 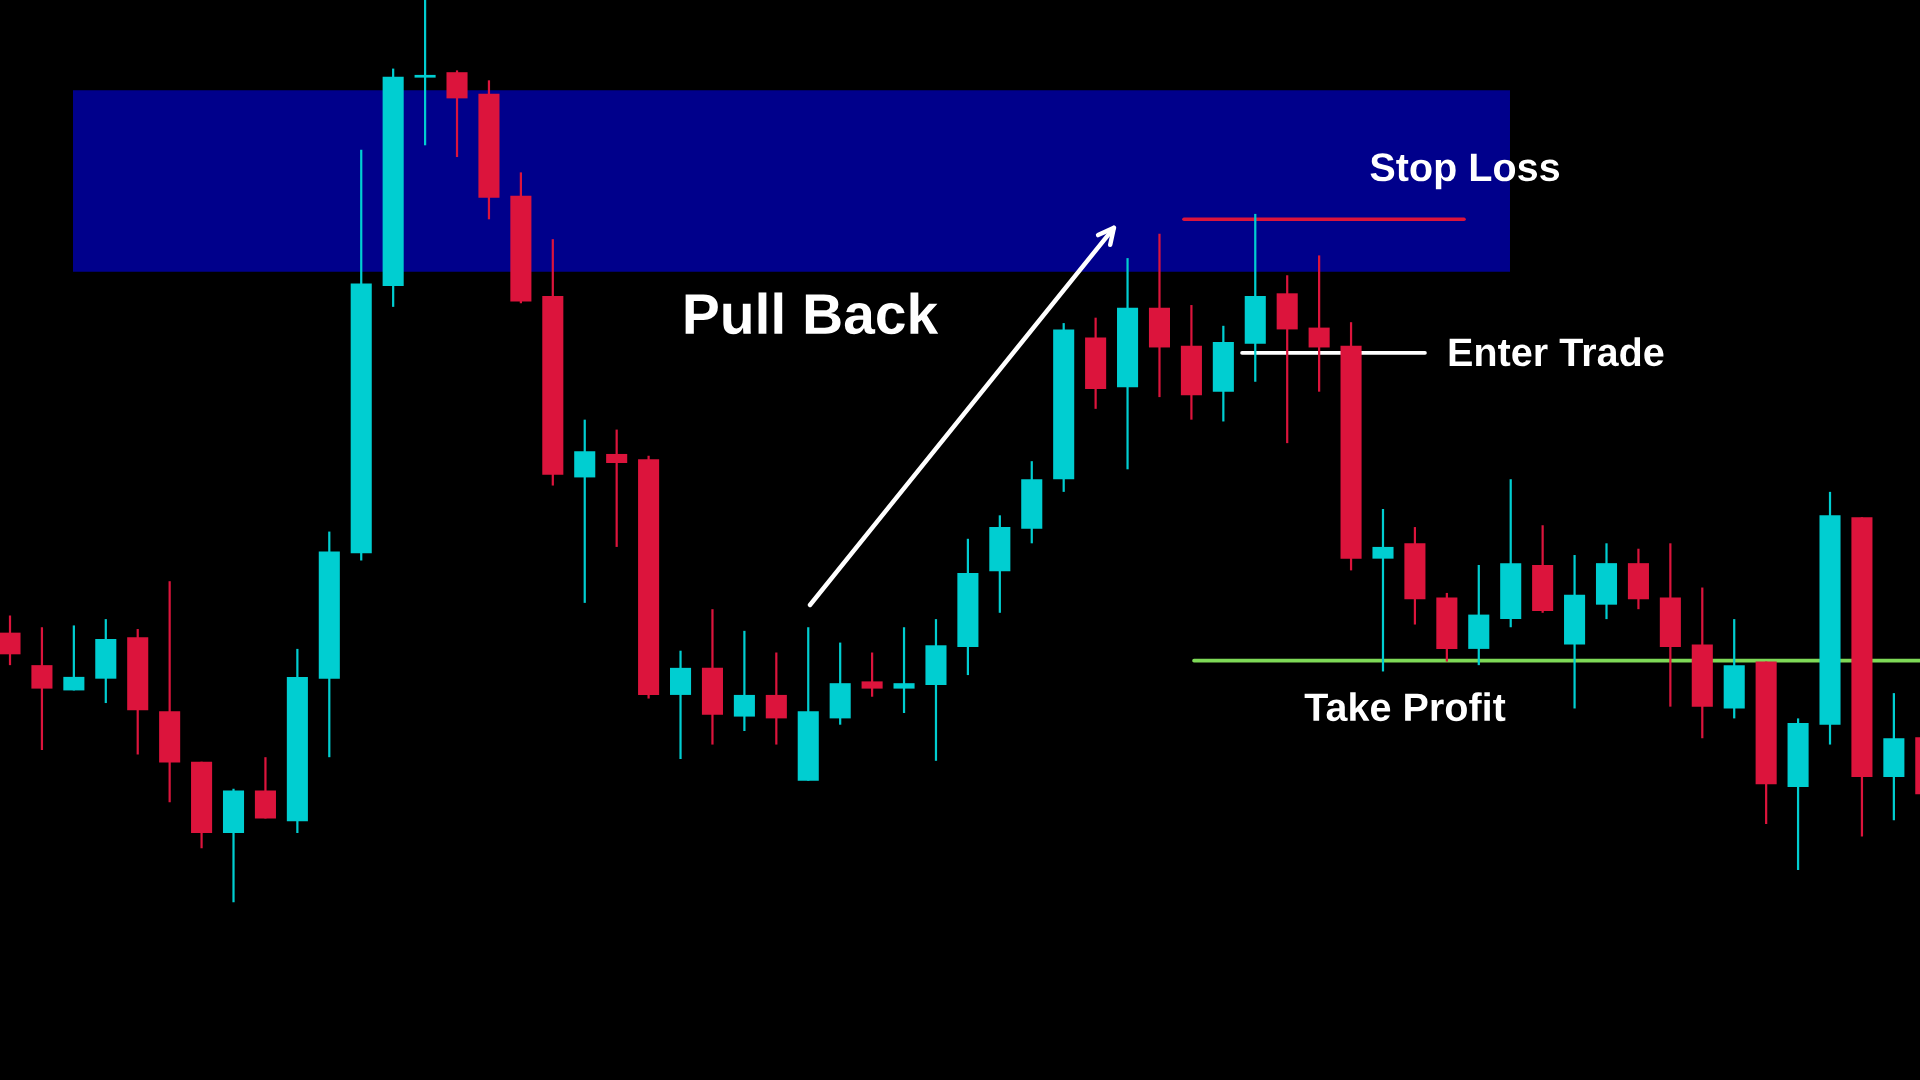 What do you see at coordinates (1556, 352) in the screenshot?
I see `ref-line-label: Enter Trade` at bounding box center [1556, 352].